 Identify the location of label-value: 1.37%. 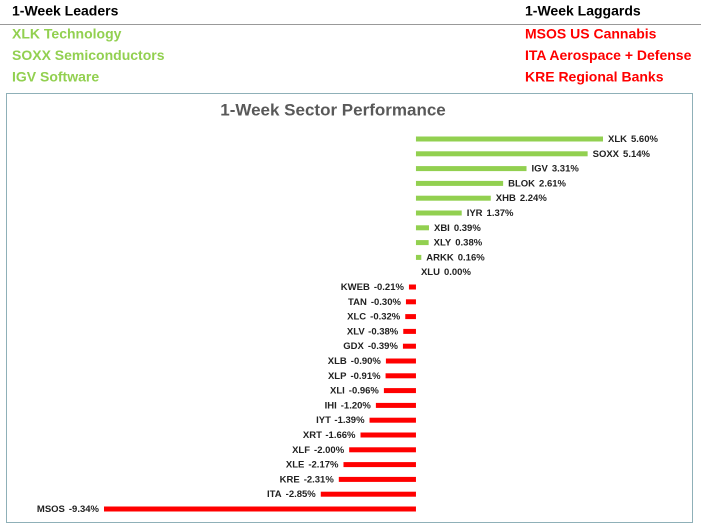
(500, 213).